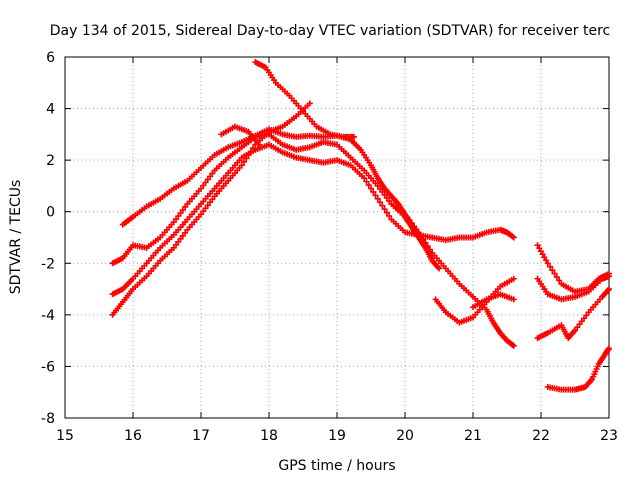 The image size is (640, 480). Describe the element at coordinates (48, 419) in the screenshot. I see `y-tick-label: -8` at that location.